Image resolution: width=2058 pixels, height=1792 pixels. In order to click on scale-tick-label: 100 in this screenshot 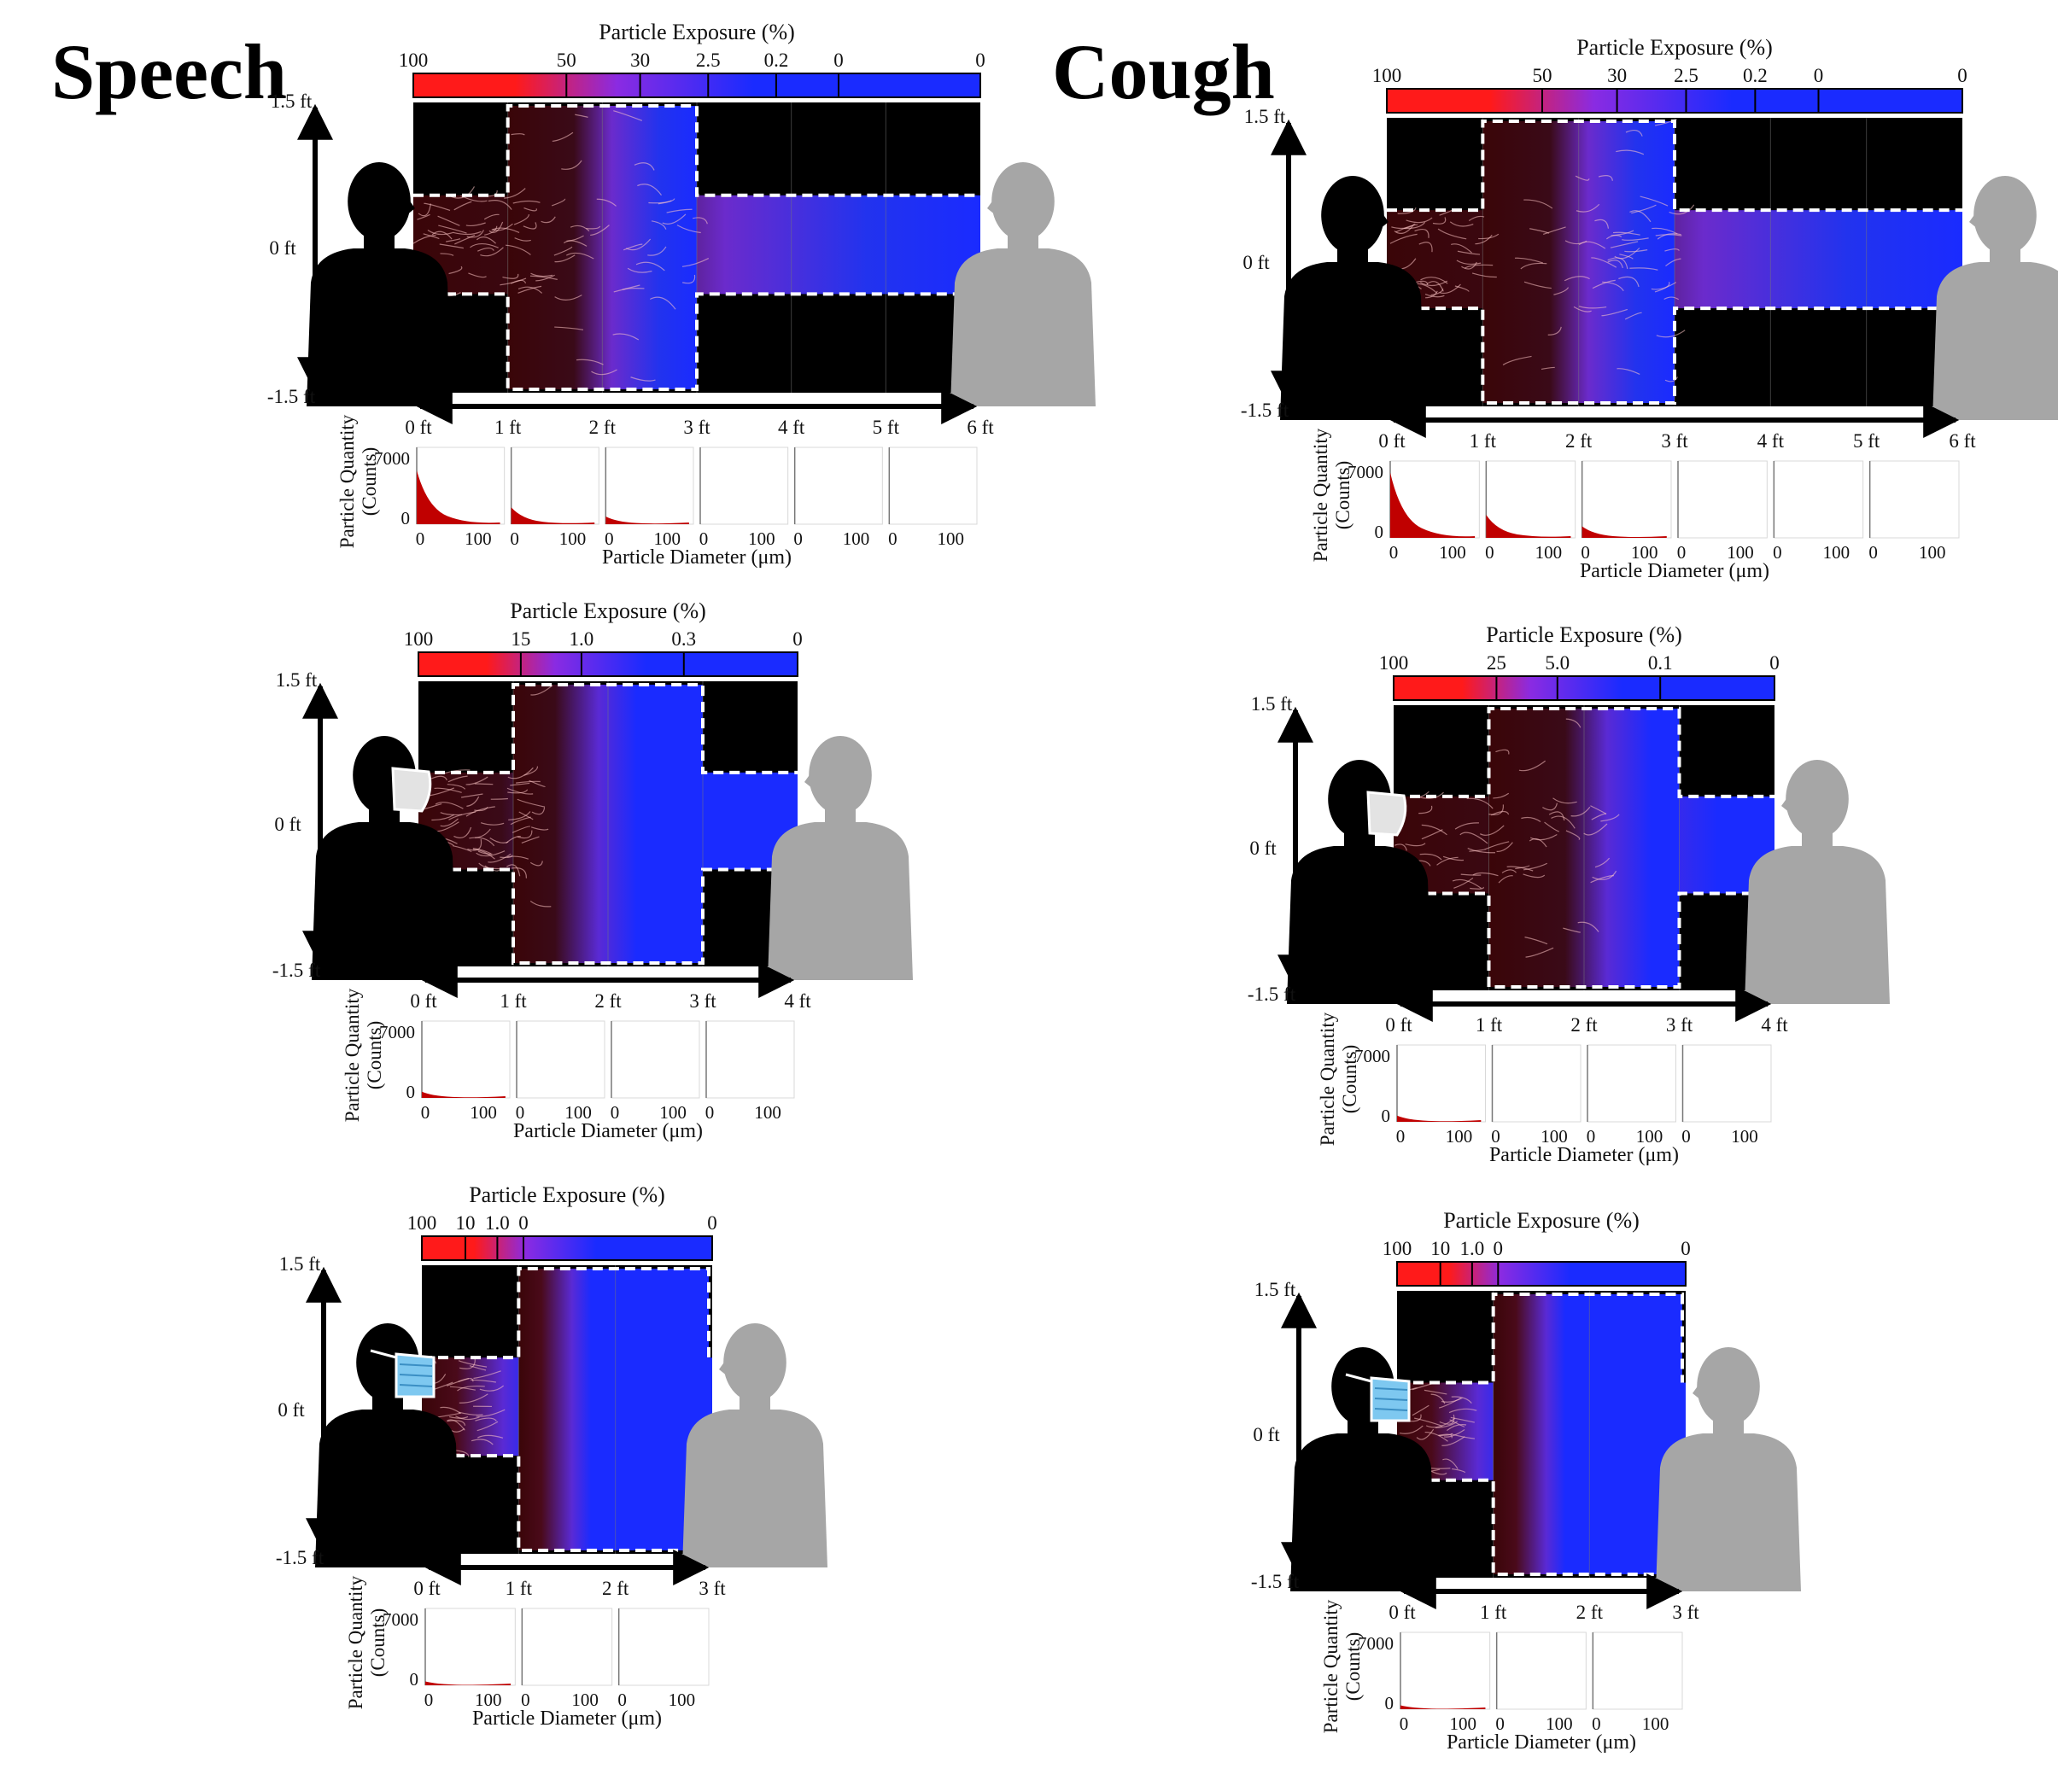, I will do `click(1397, 1248)`.